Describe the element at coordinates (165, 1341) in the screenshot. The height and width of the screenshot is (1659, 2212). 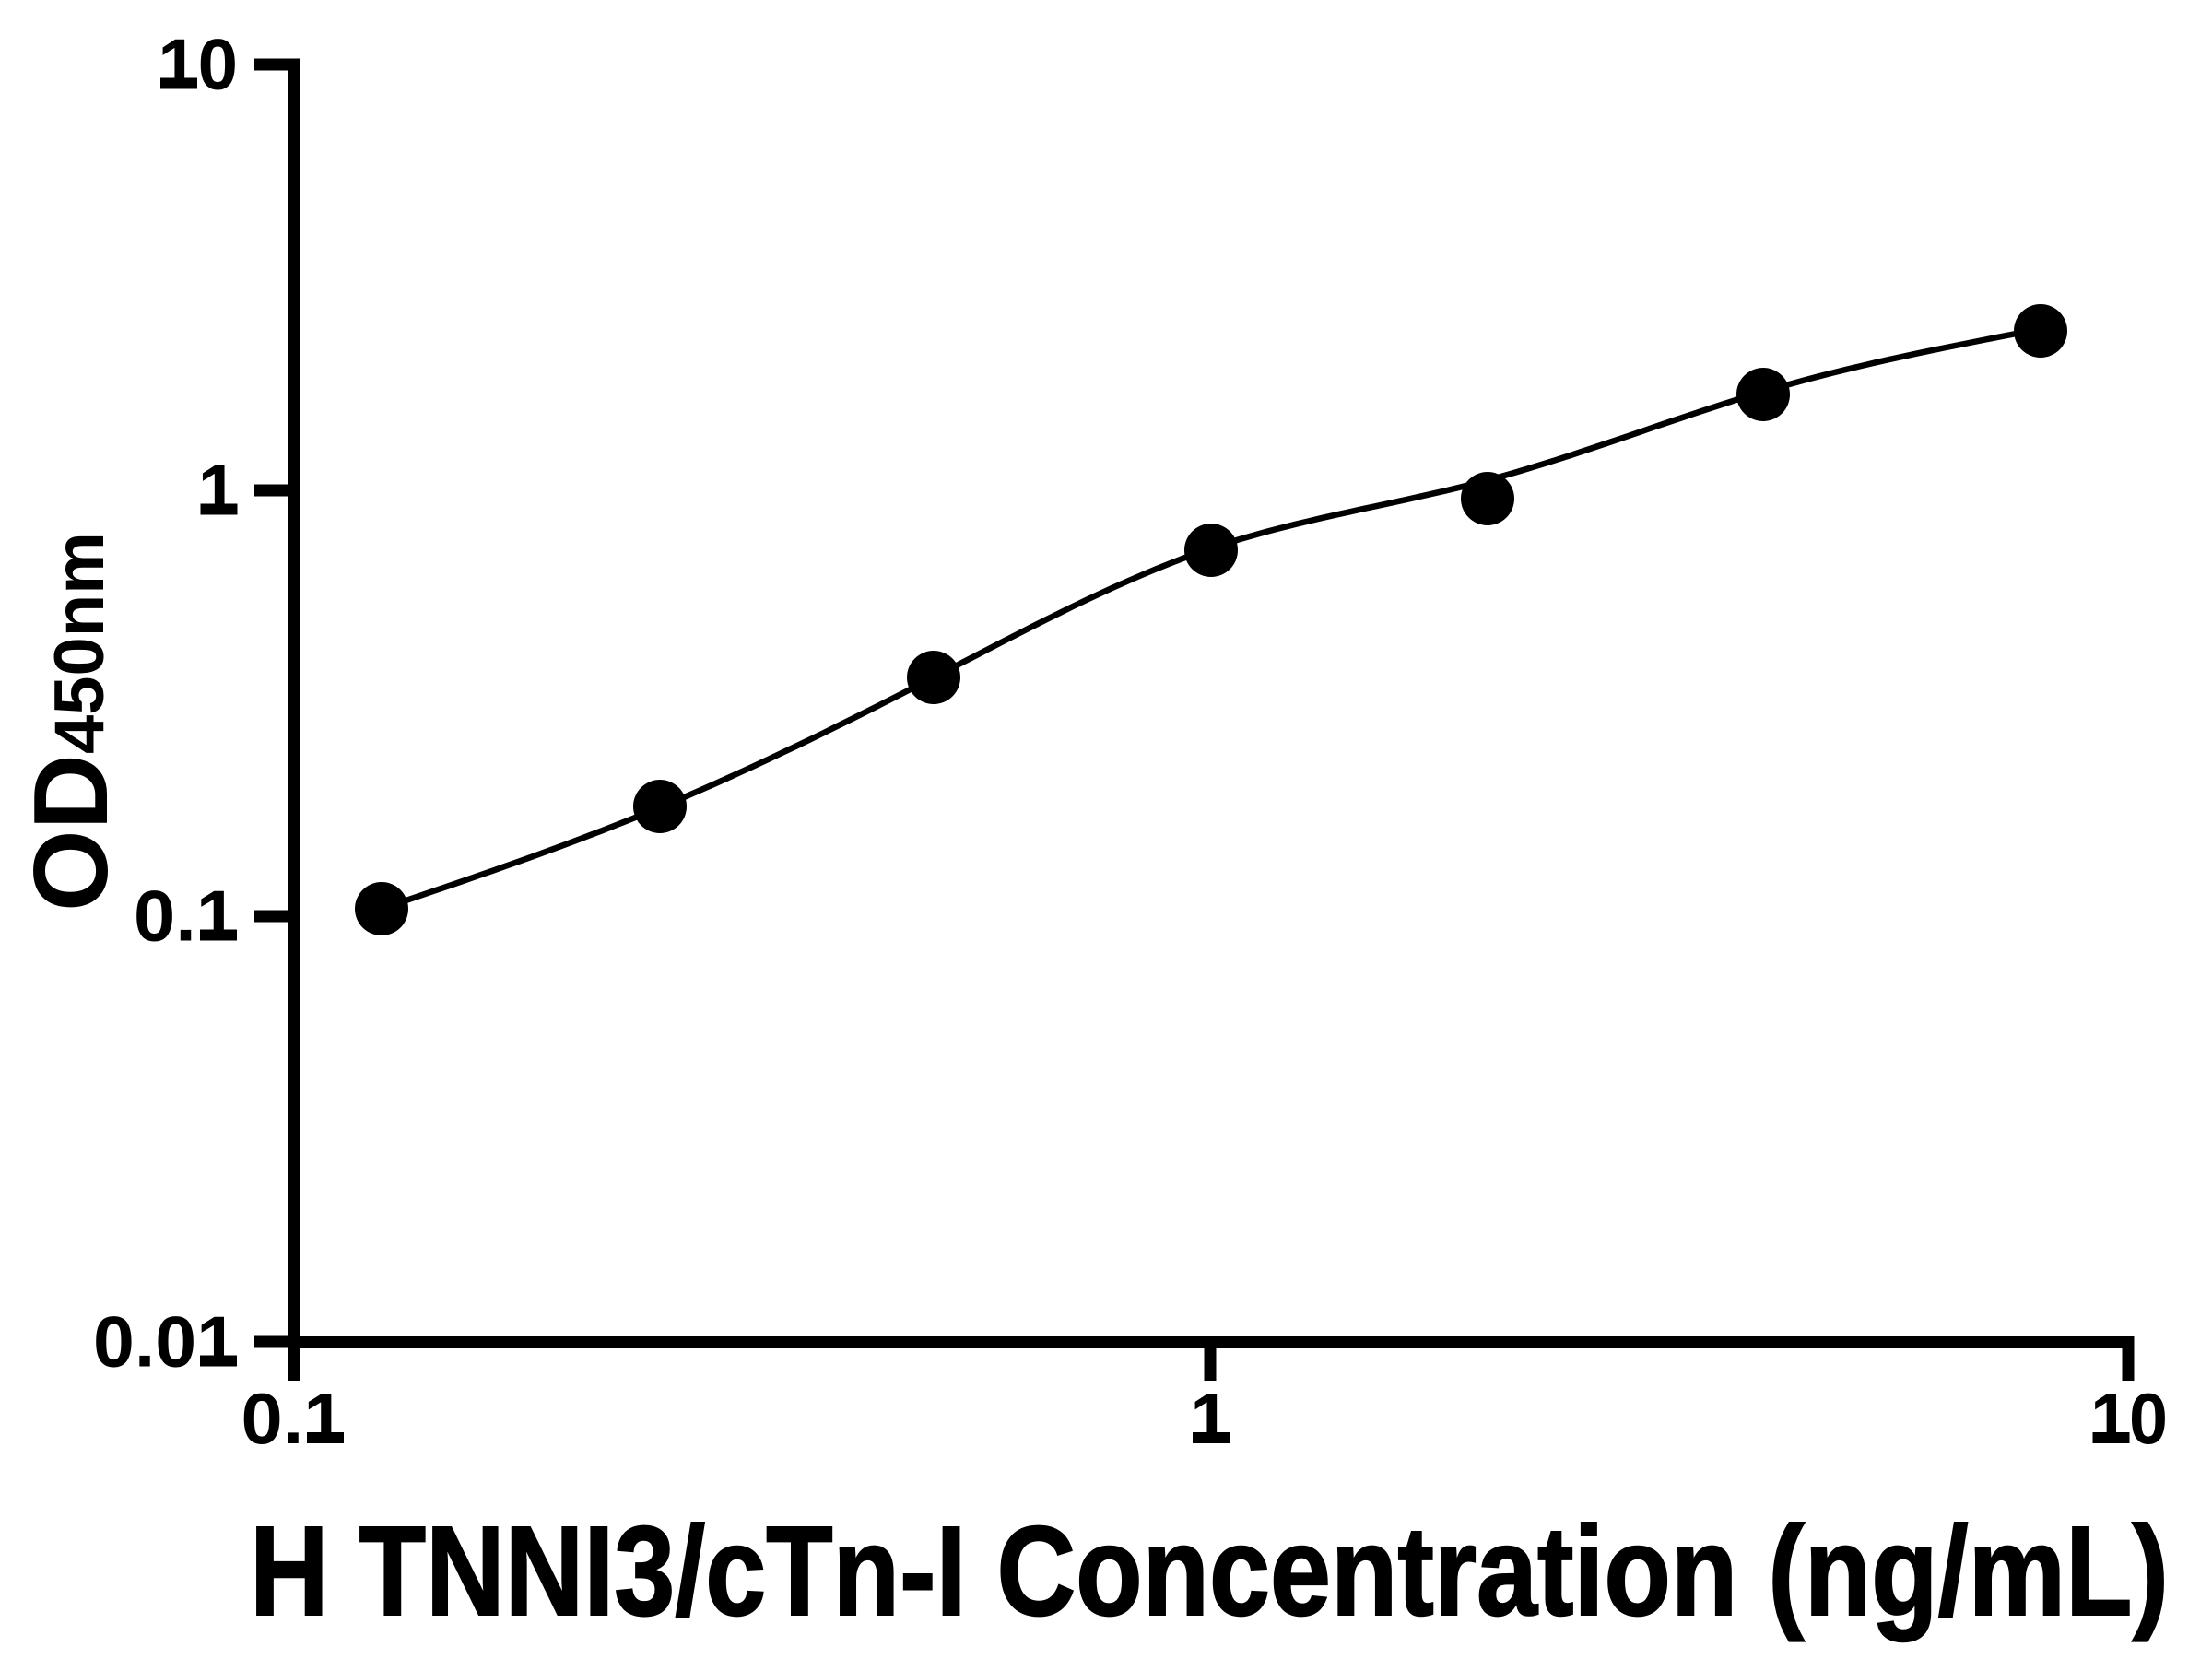
I see `svg-text: 0.01` at that location.